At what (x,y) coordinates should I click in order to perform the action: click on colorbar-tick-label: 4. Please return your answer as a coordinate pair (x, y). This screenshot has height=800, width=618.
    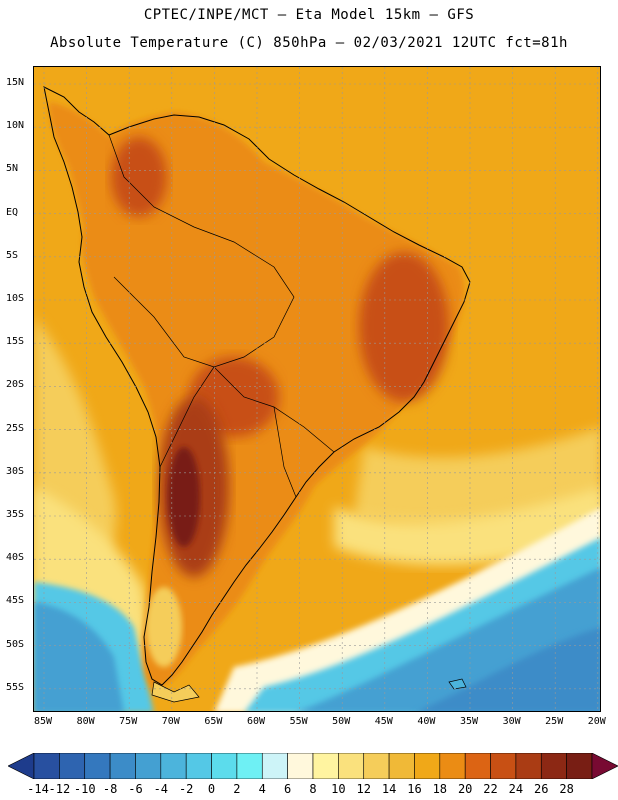
    Looking at the image, I should click on (262, 789).